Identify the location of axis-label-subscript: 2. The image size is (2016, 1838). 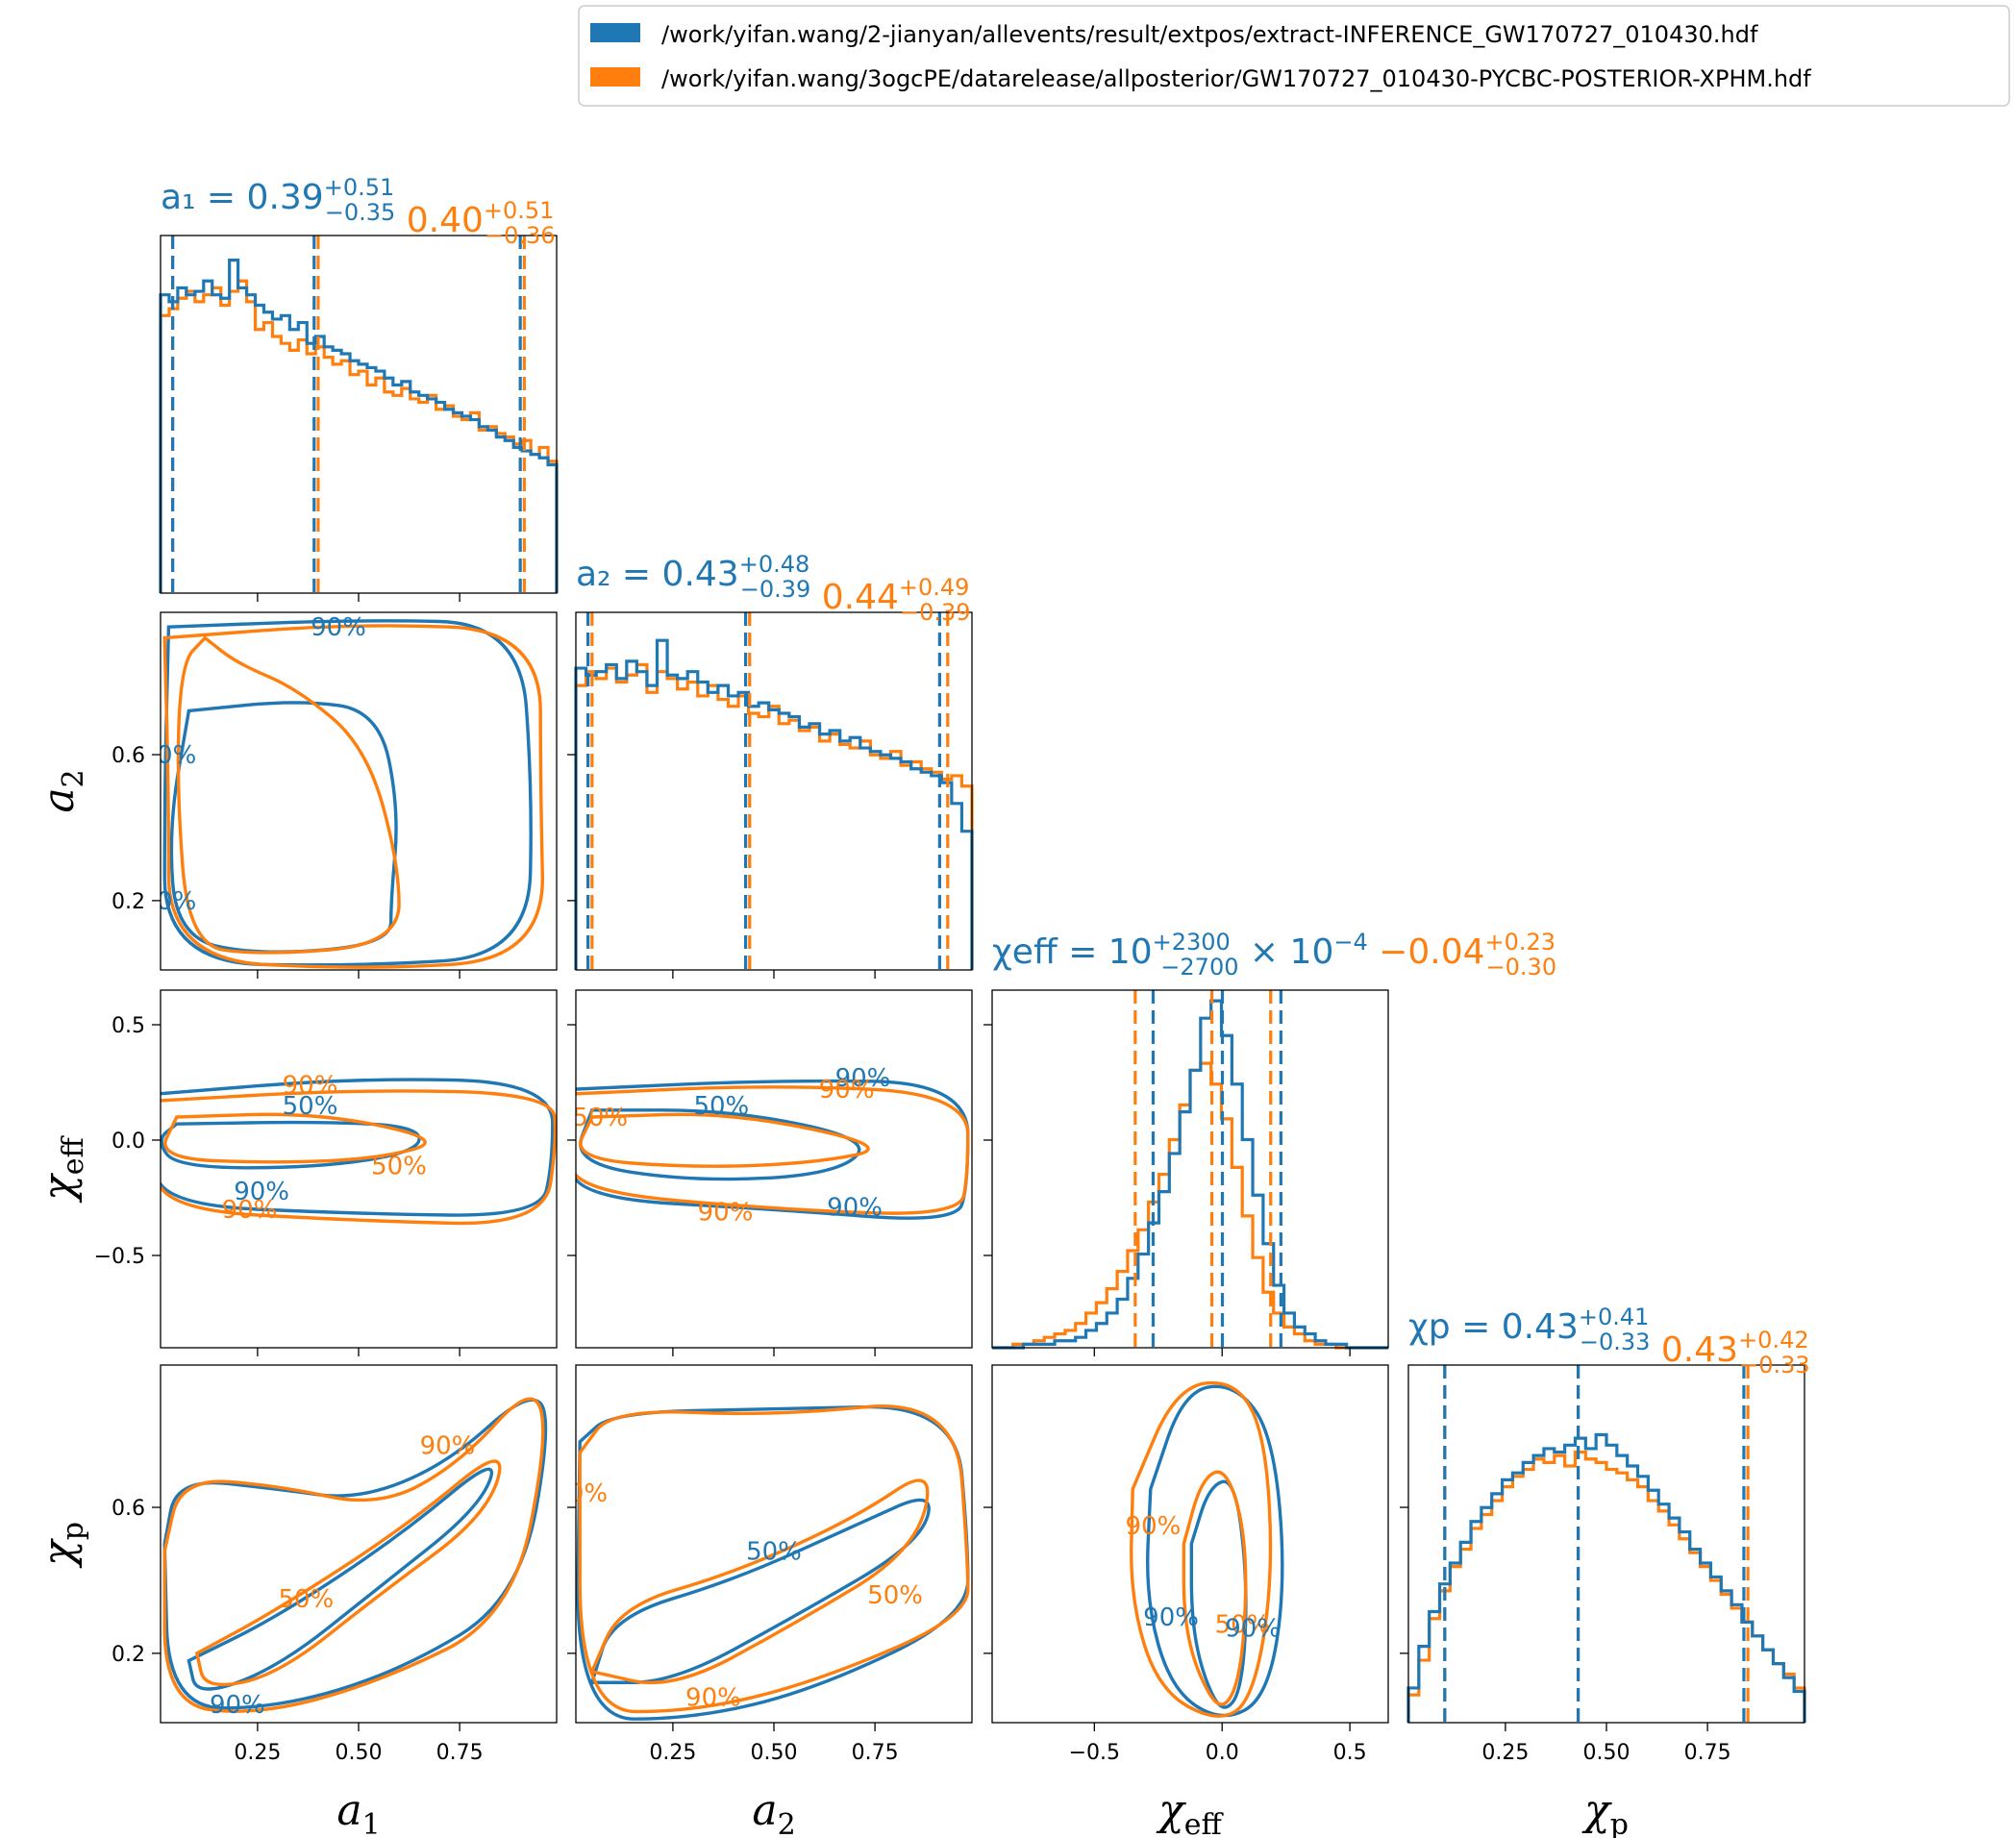
(787, 1823).